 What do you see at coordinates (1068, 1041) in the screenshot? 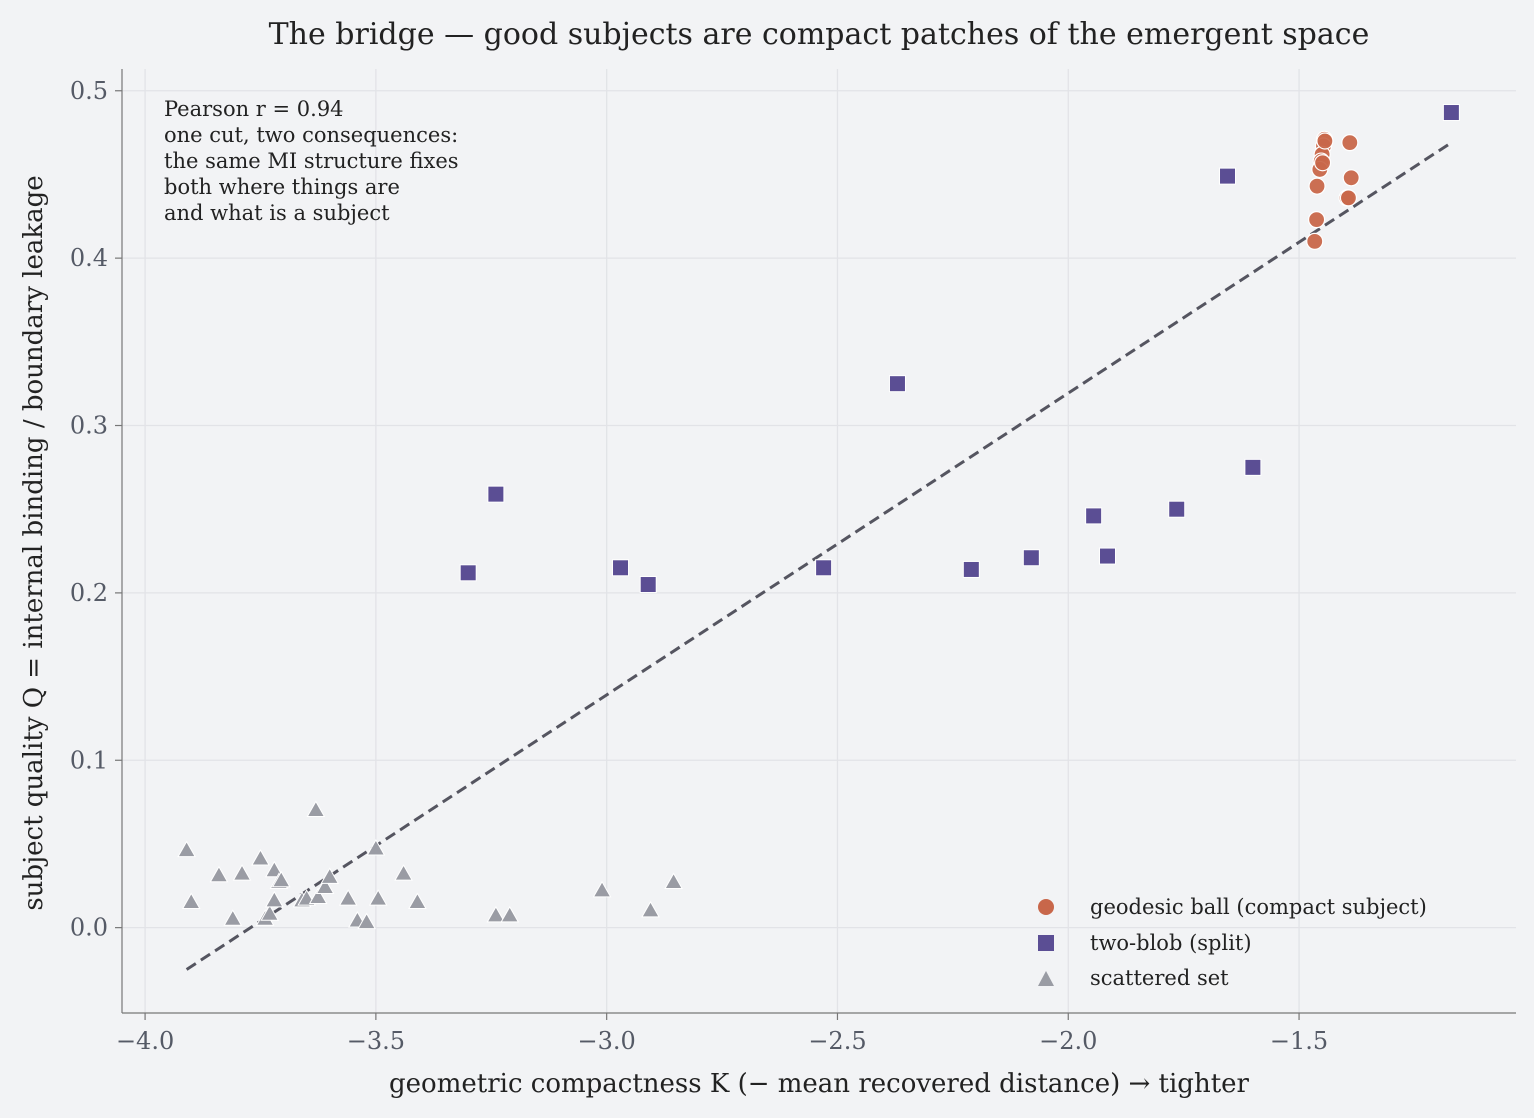
I see `x-tick-label: −2.0` at bounding box center [1068, 1041].